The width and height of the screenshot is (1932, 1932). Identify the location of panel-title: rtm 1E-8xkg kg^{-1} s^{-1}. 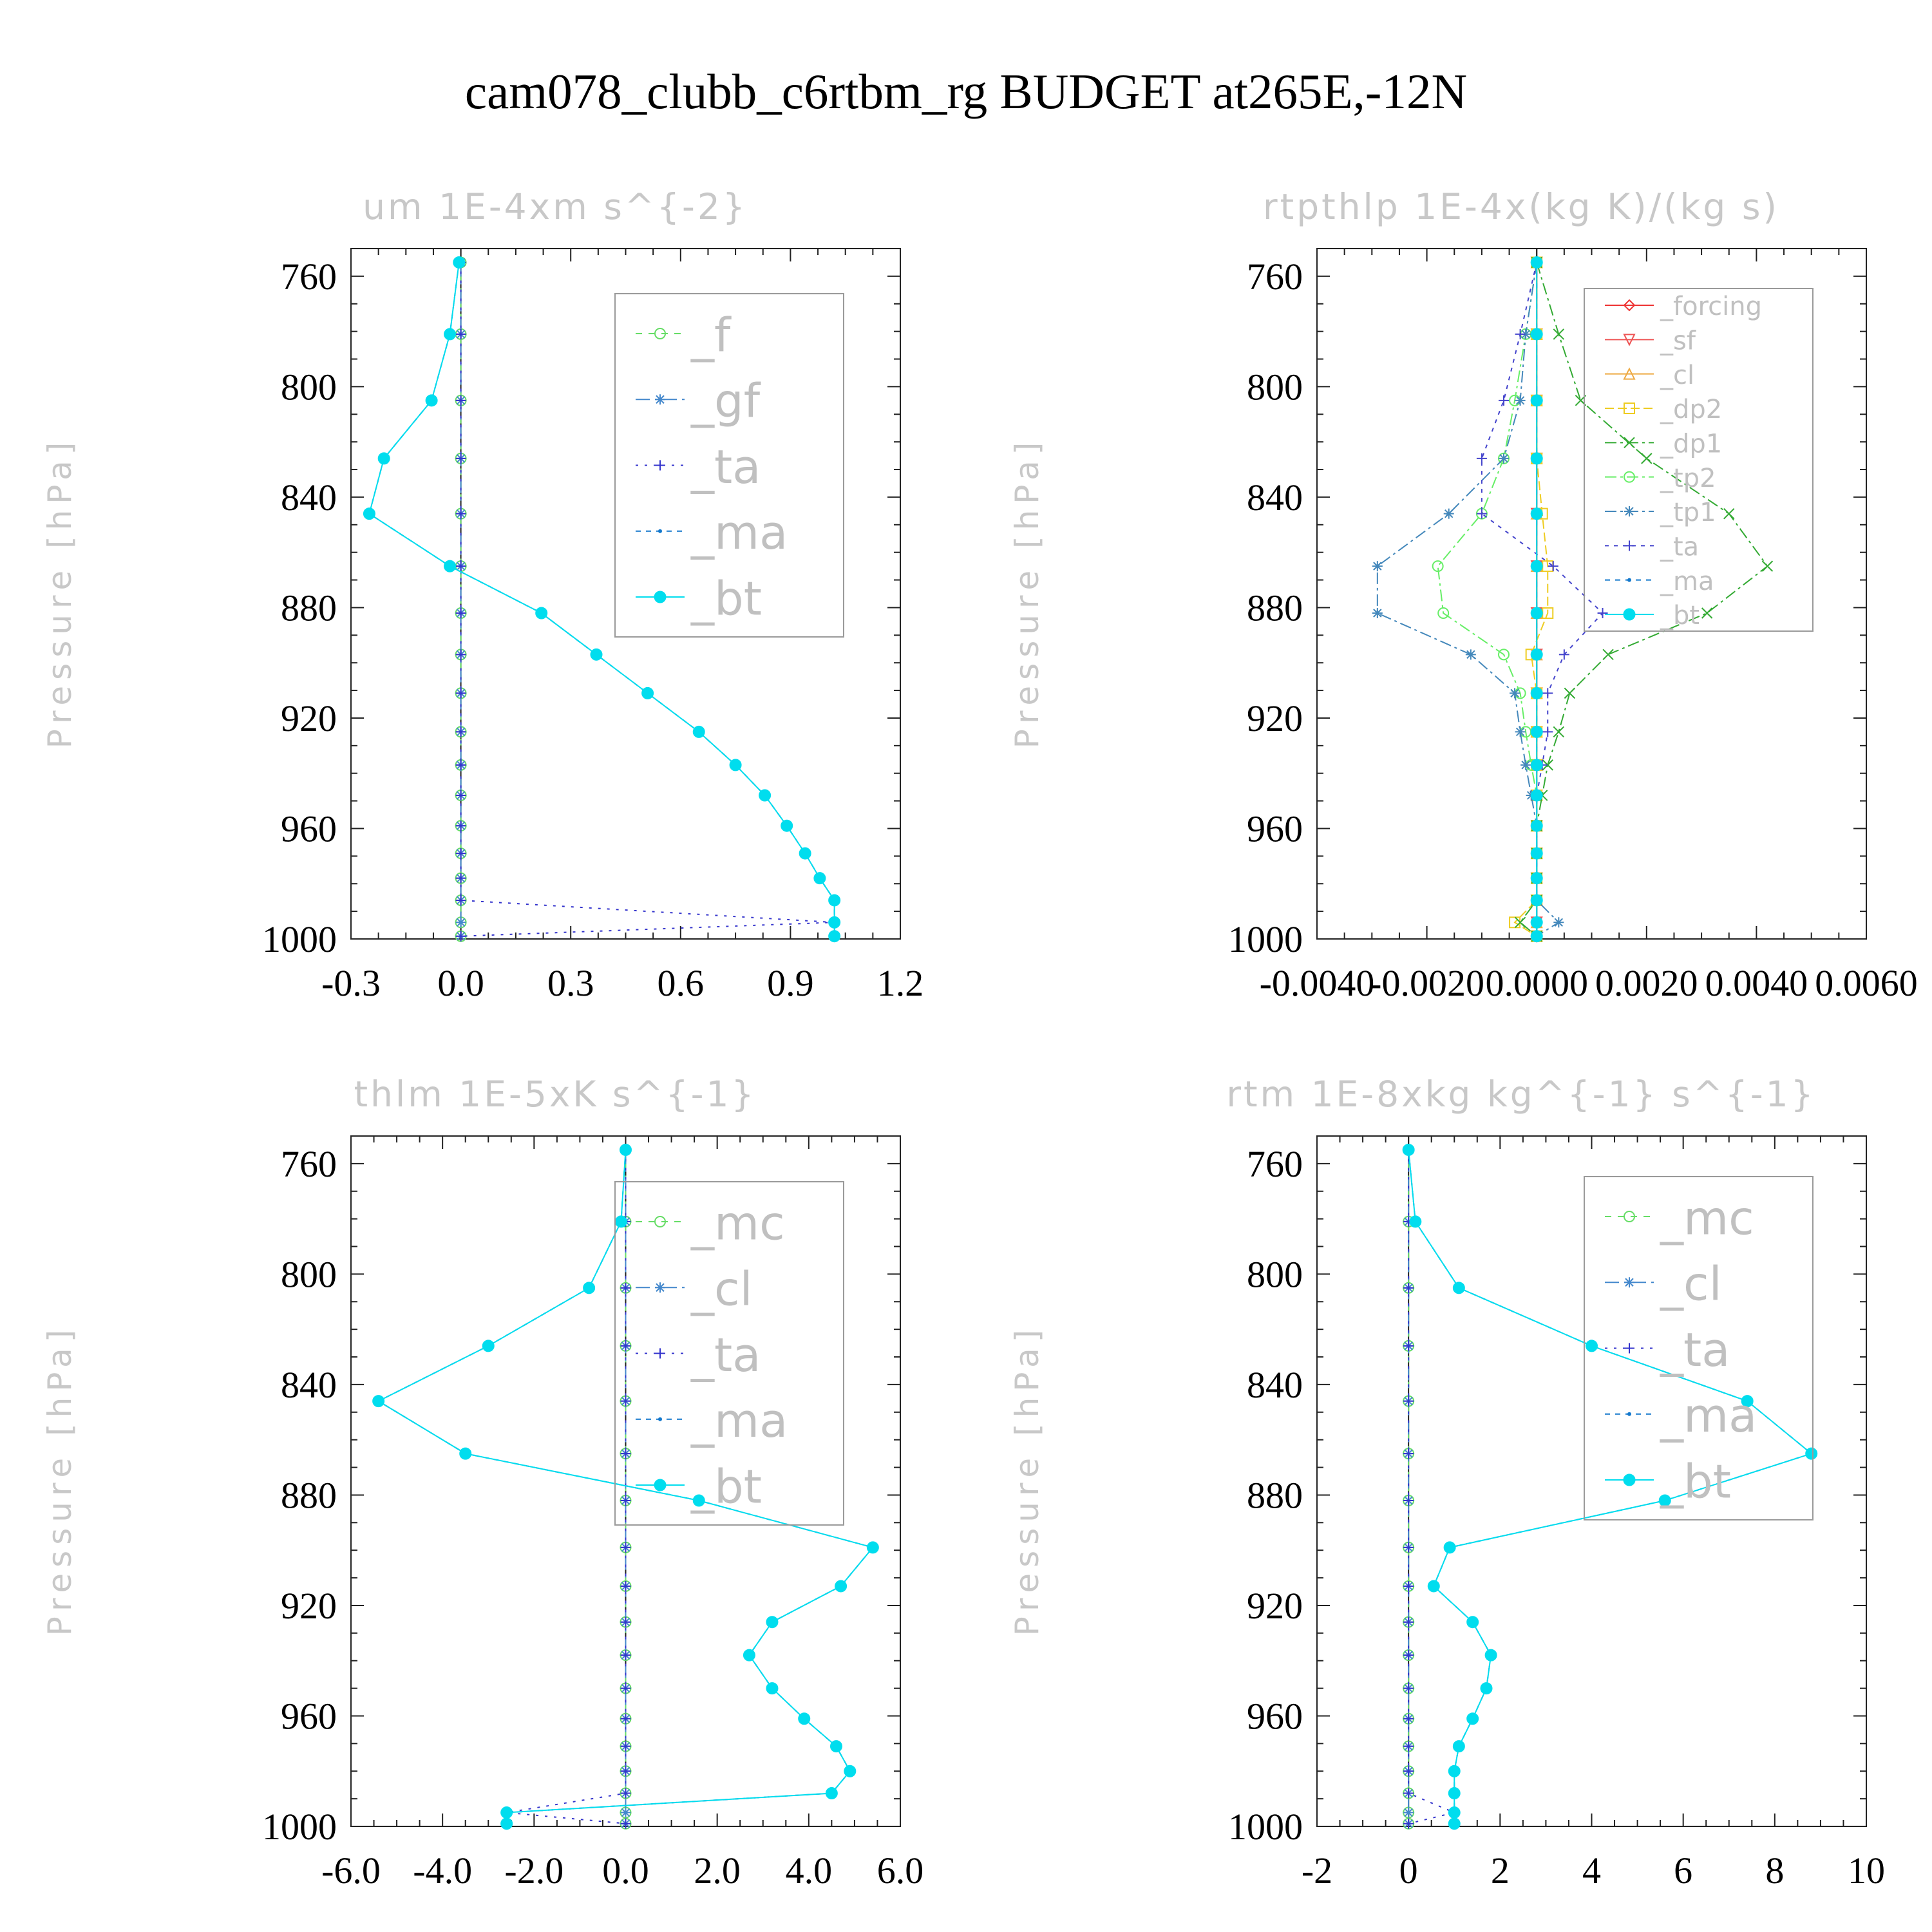
(1521, 1094).